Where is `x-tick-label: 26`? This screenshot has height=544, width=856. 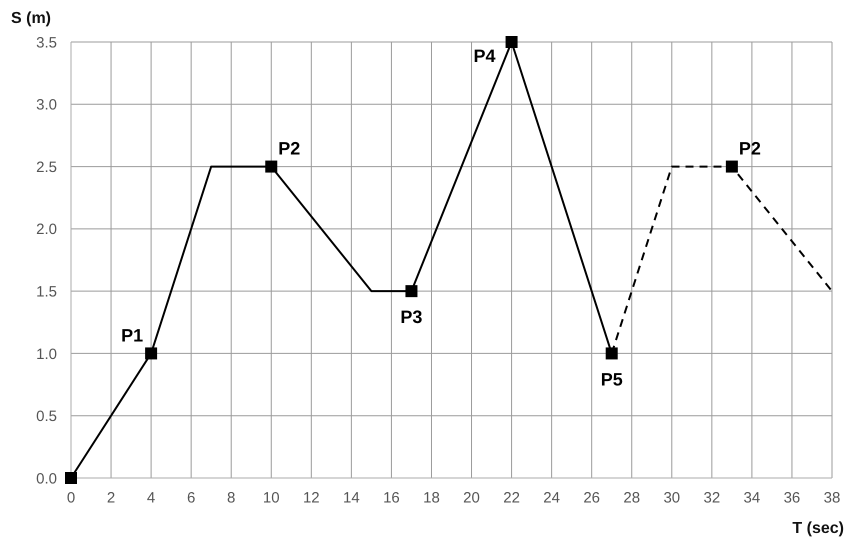
x-tick-label: 26 is located at coordinates (591, 498).